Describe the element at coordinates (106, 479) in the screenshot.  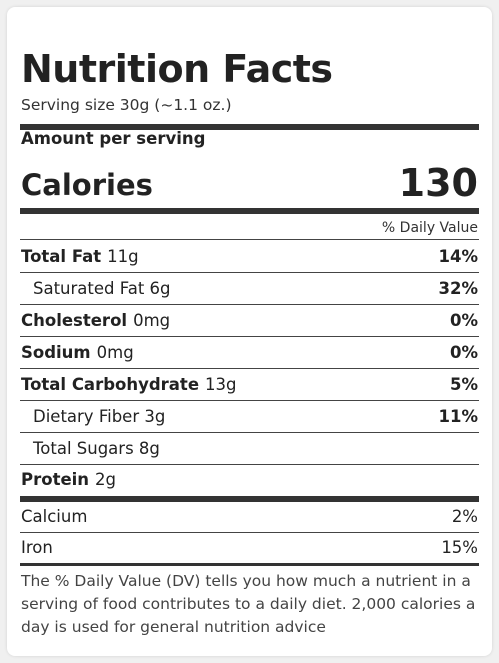
I see `nutrient-amount: 2g` at that location.